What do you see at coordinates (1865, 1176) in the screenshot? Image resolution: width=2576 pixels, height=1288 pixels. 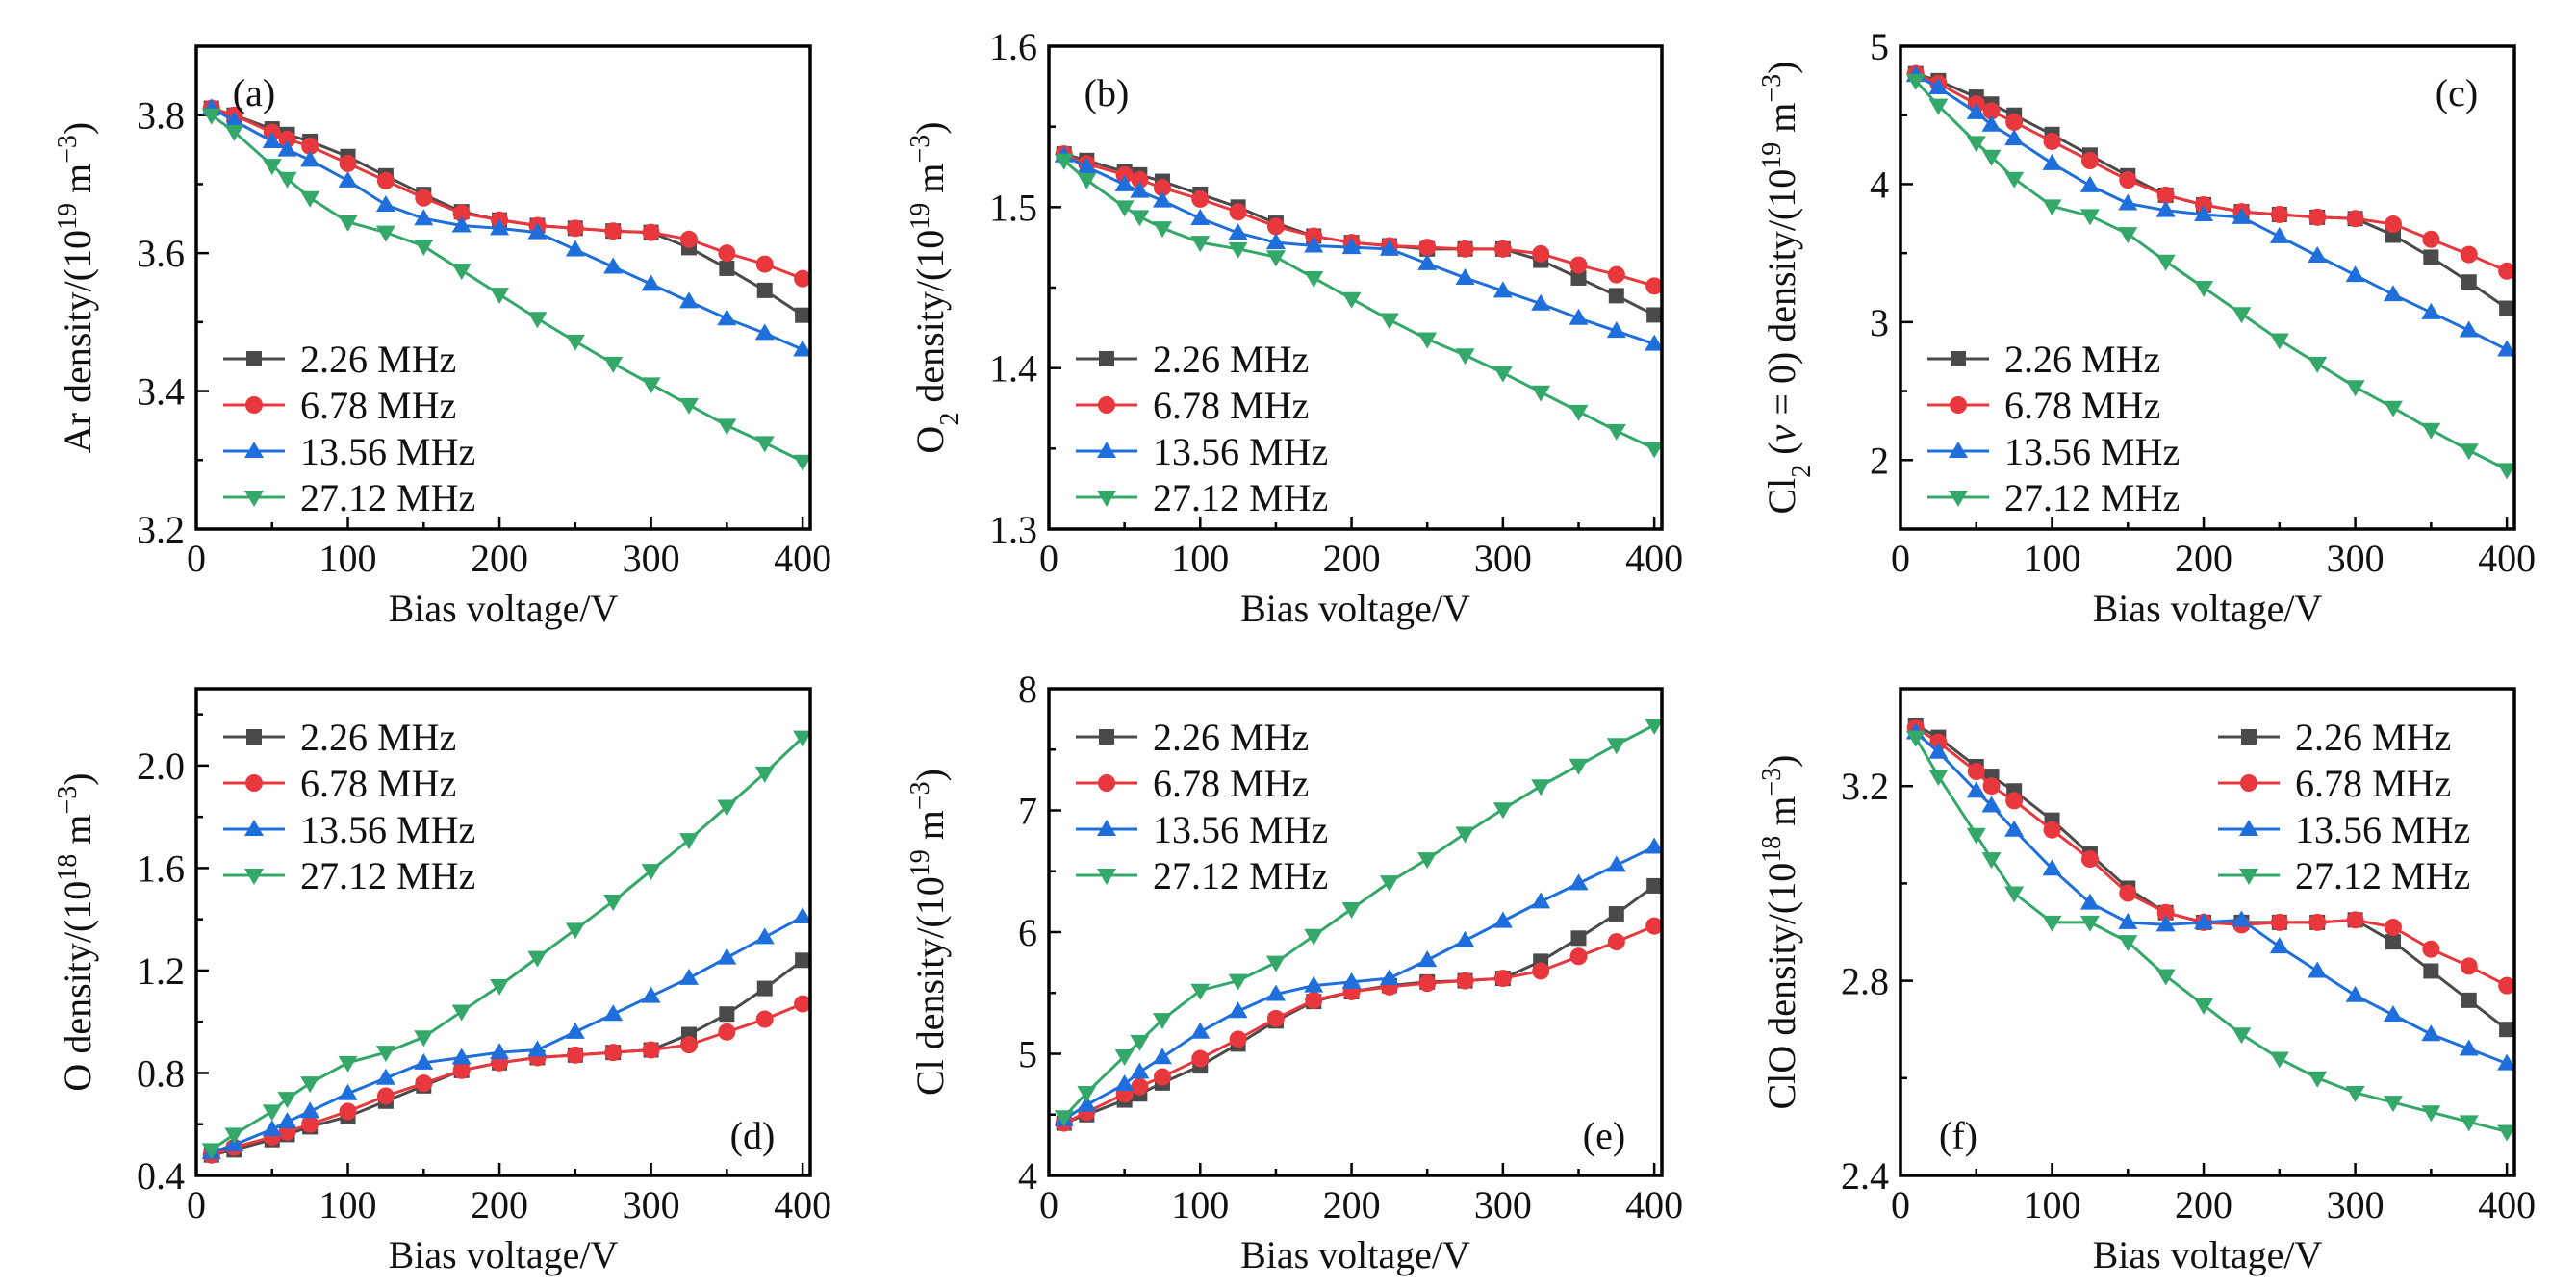 I see `y-tick-label: 2.4` at bounding box center [1865, 1176].